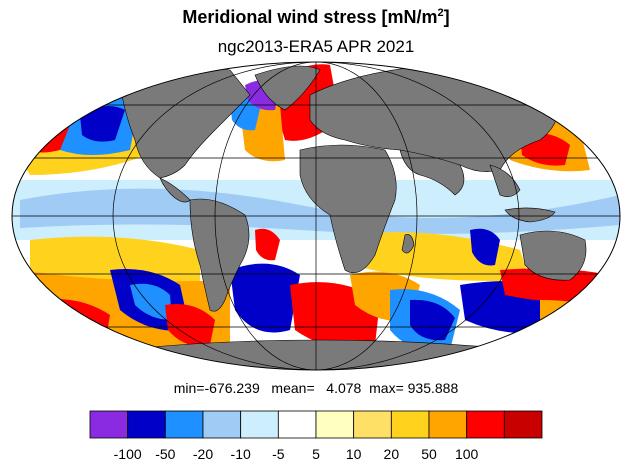 This screenshot has height=467, width=632. What do you see at coordinates (219, 255) in the screenshot?
I see `land-south-america` at bounding box center [219, 255].